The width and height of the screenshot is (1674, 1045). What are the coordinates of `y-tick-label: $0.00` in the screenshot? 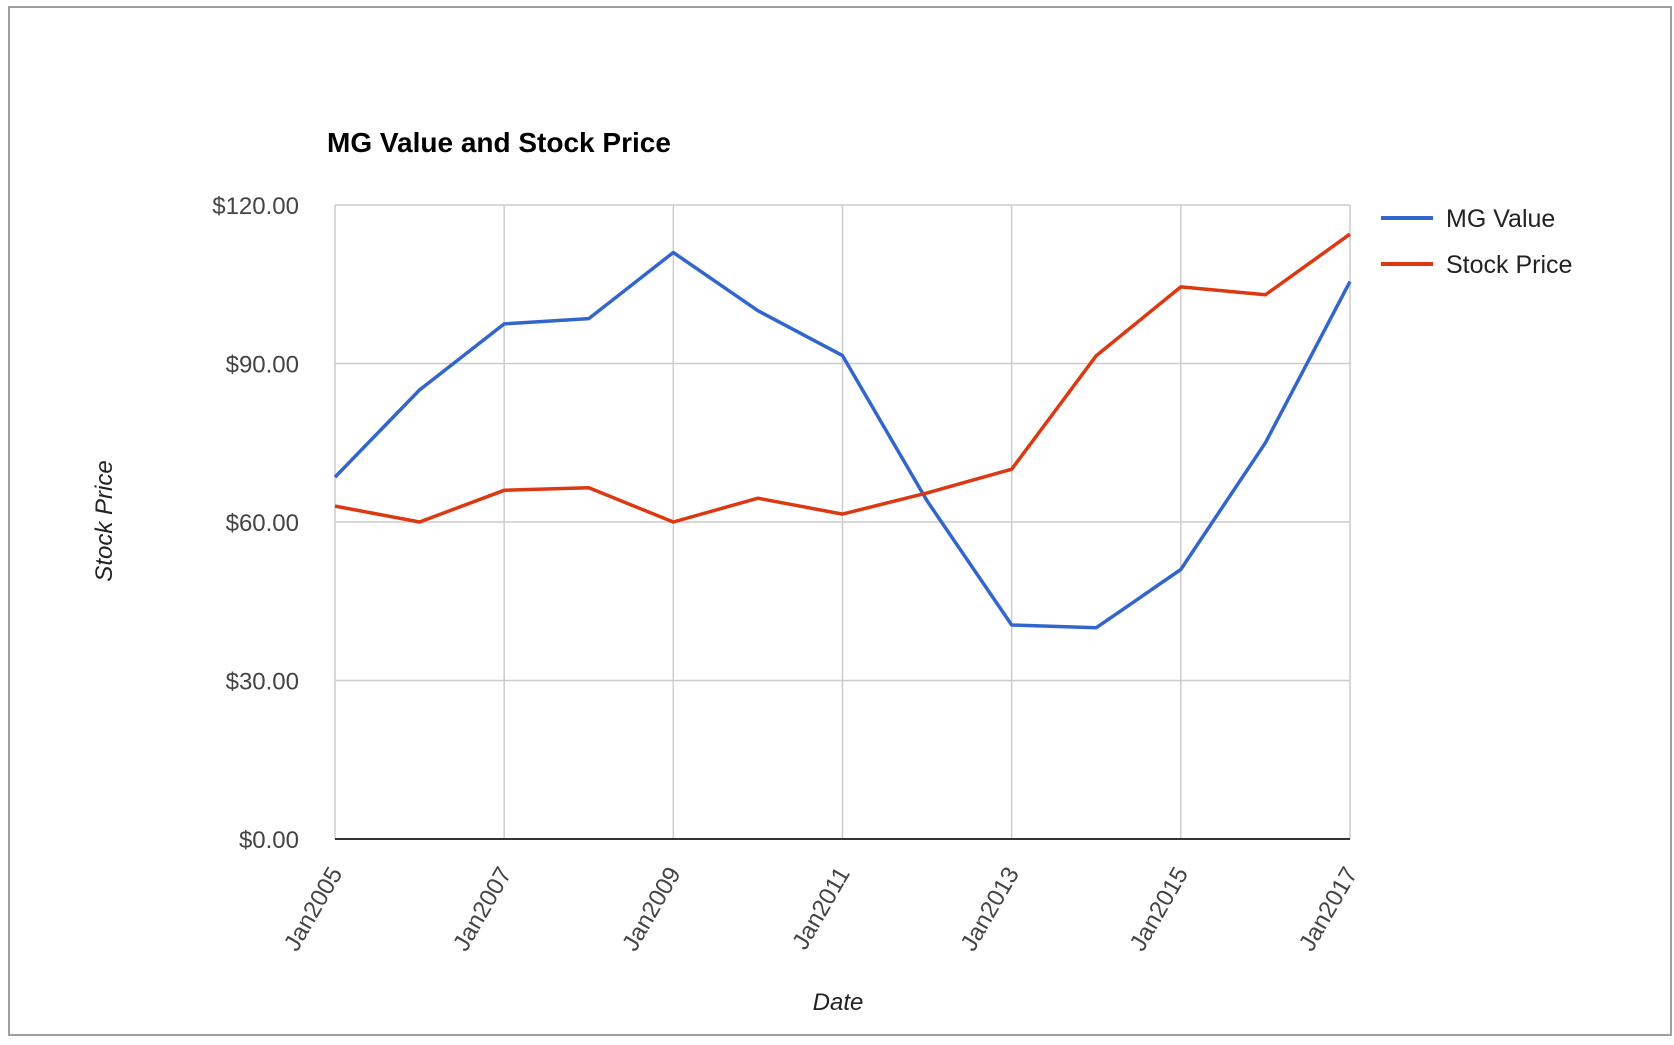 It's located at (269, 840).